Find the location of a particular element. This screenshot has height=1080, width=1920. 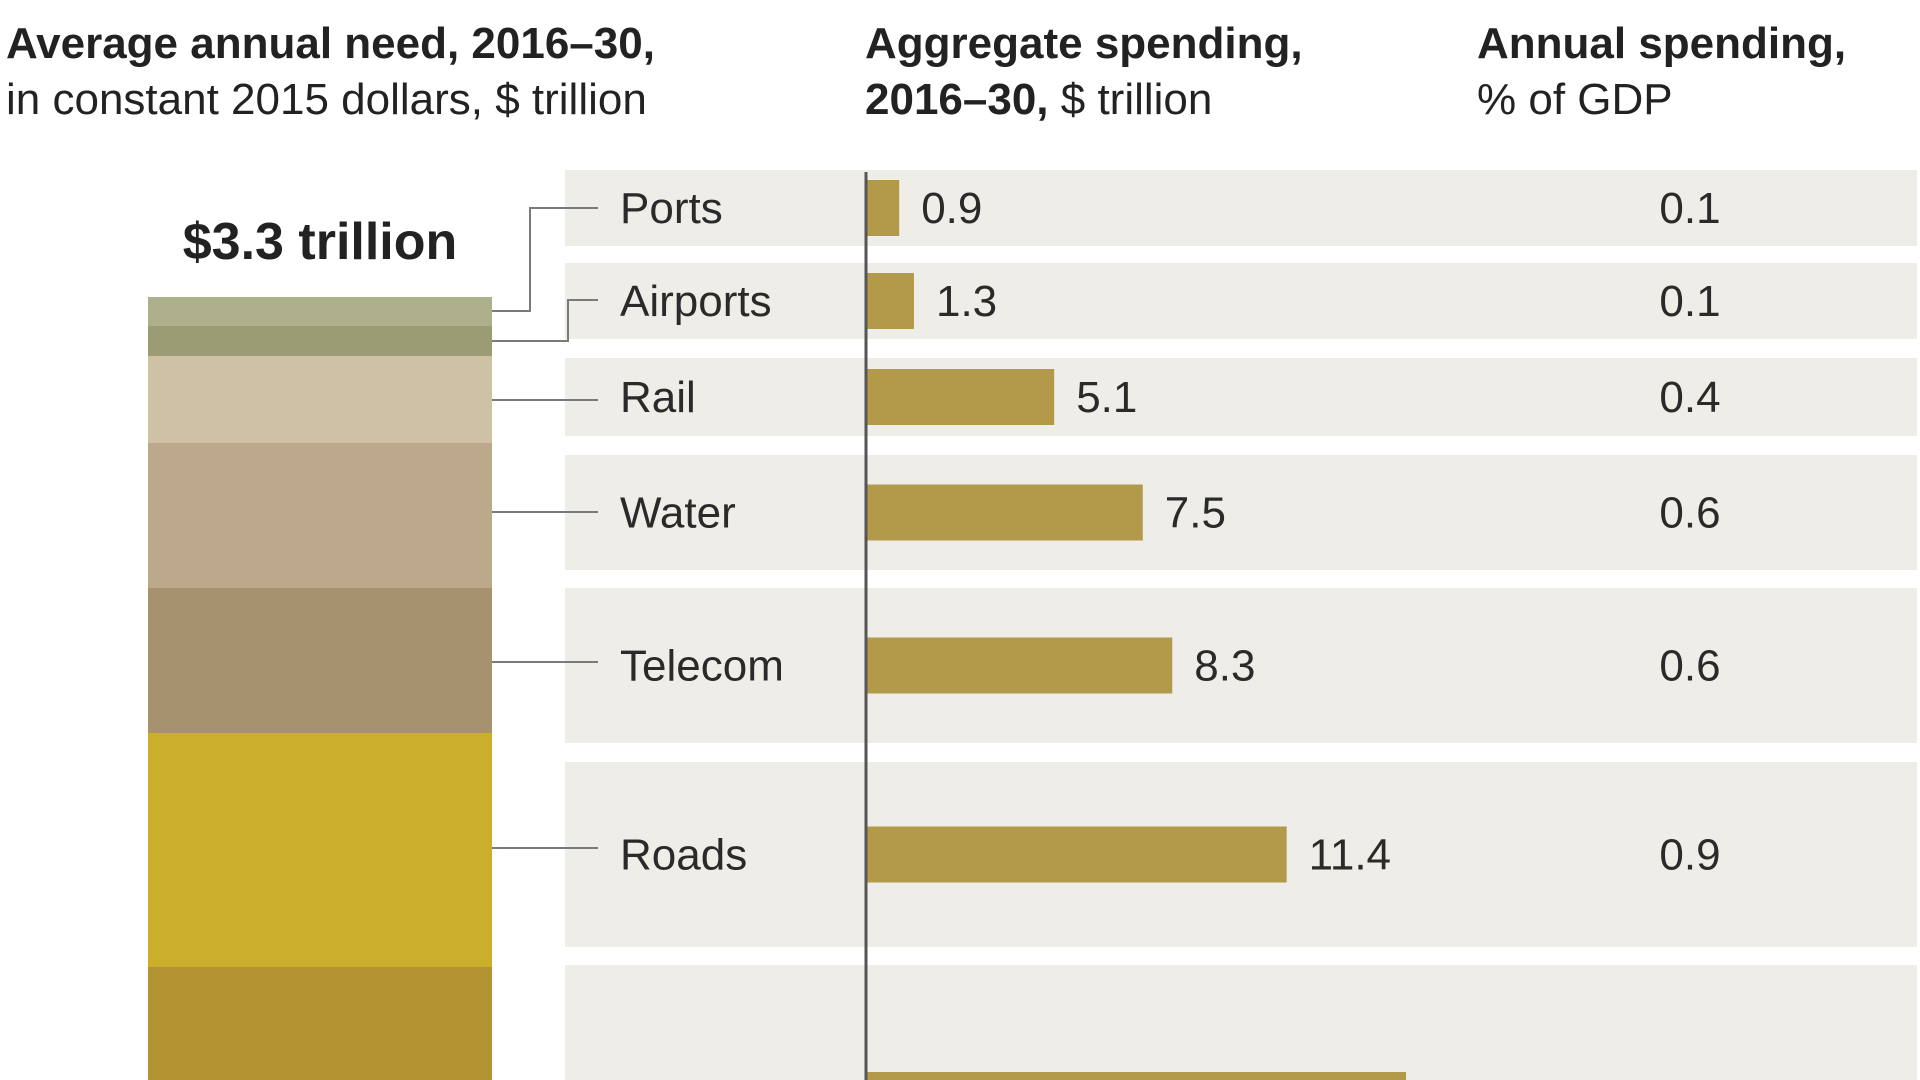

category-label-airports: Airports is located at coordinates (696, 301).